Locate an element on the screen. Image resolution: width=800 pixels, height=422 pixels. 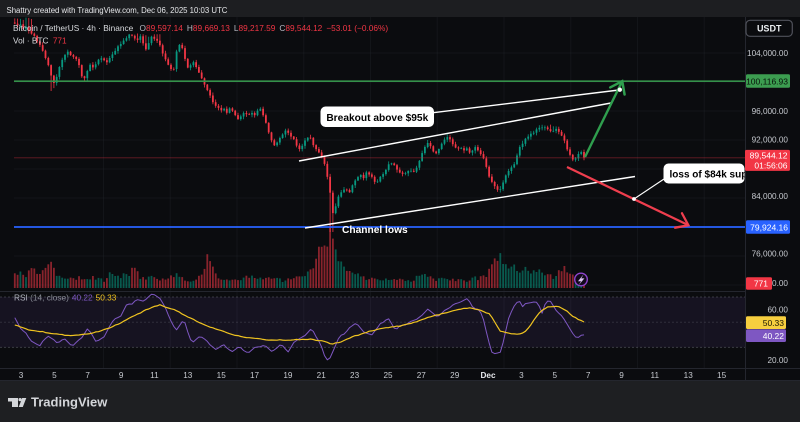
svg-text: 96,000.00 is located at coordinates (770, 111).